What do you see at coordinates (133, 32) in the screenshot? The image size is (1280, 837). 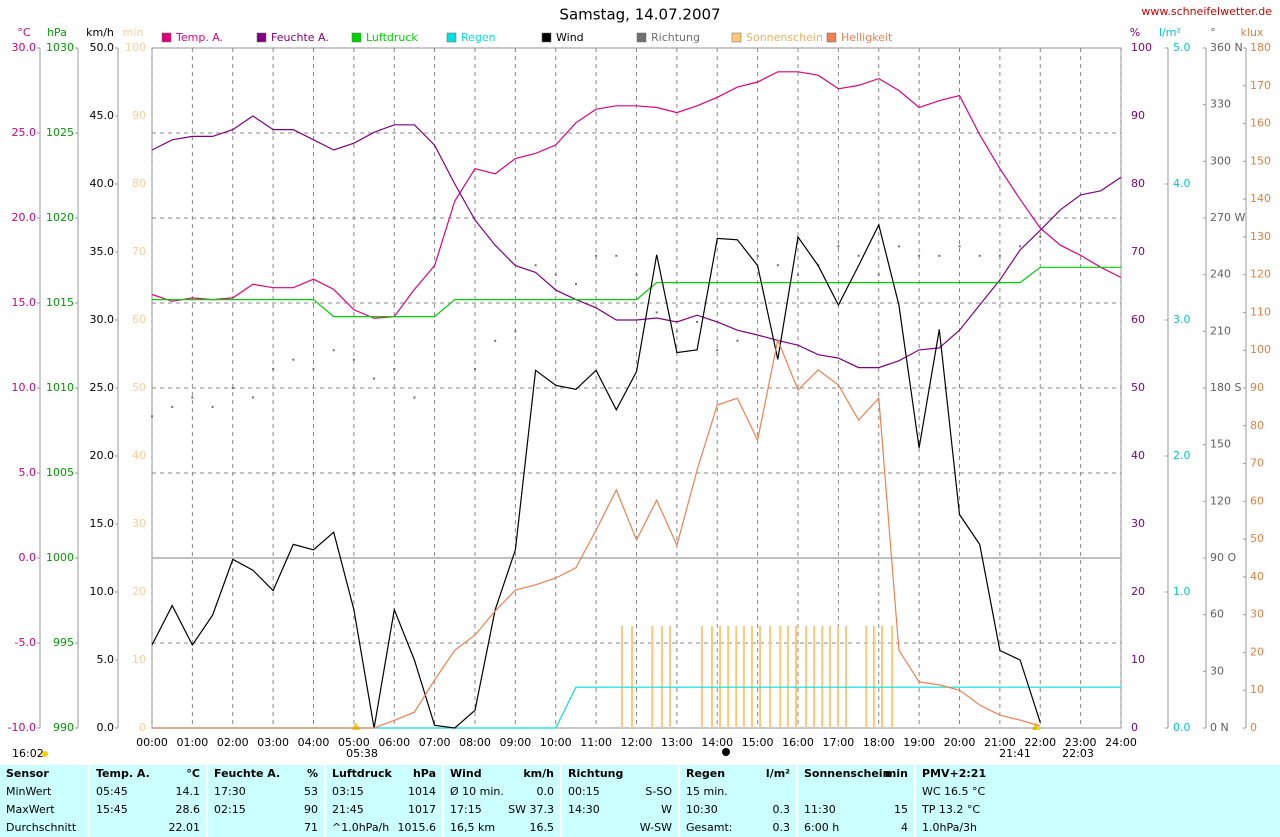 I see `axis-unit: min` at bounding box center [133, 32].